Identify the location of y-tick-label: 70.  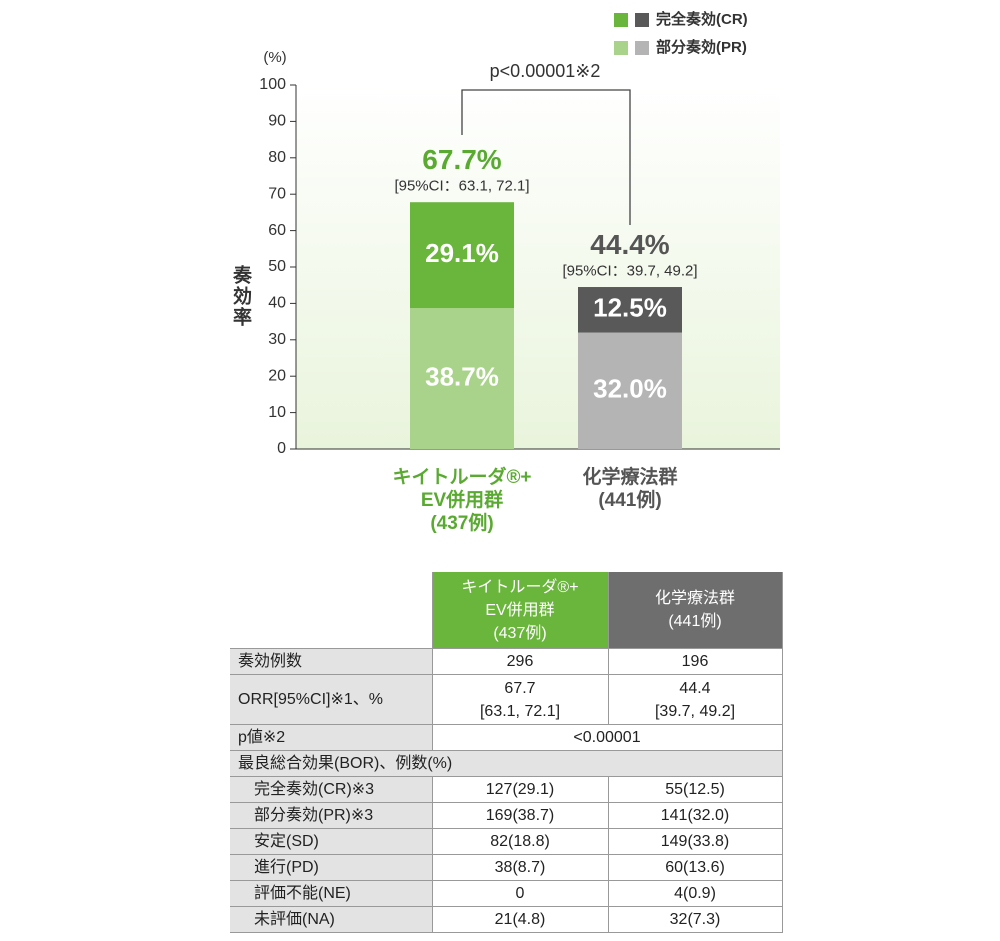
(277, 193).